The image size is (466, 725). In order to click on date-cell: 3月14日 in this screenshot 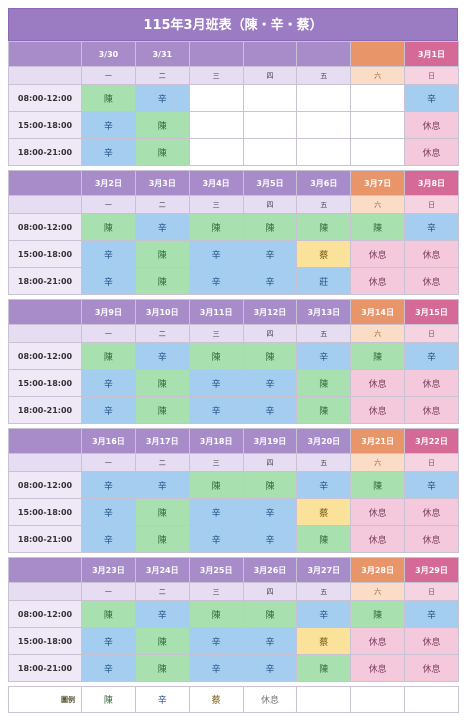, I will do `click(378, 312)`.